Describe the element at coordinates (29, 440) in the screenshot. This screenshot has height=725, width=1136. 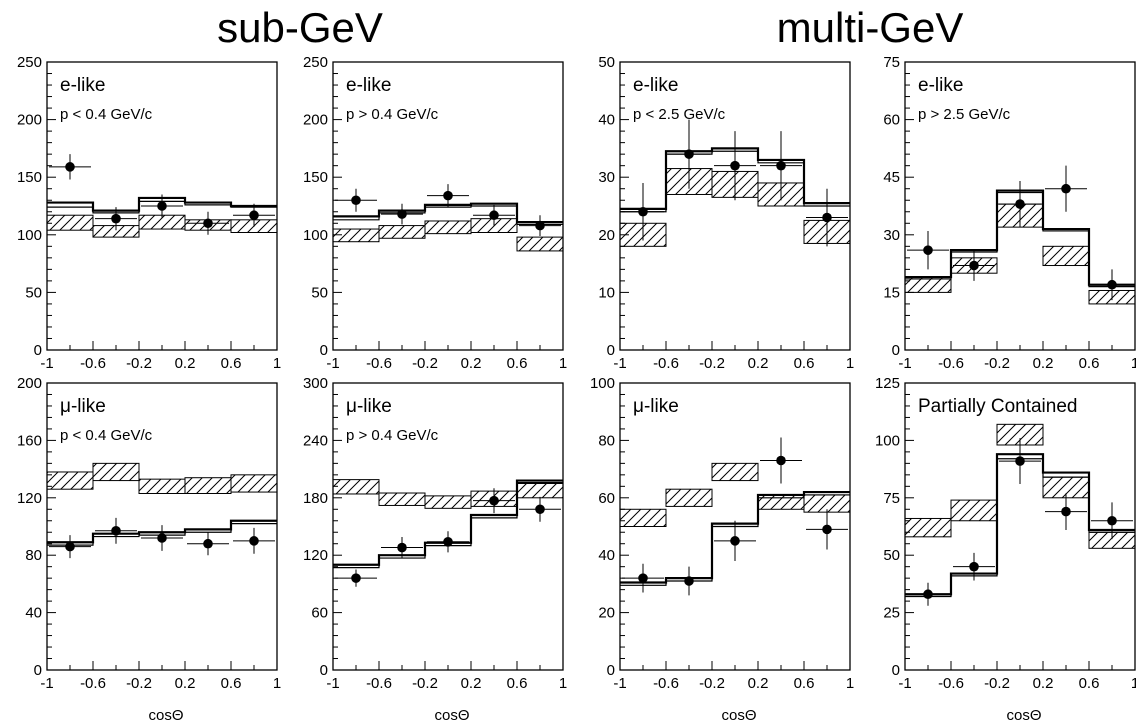
I see `y-tick-label: 160` at that location.